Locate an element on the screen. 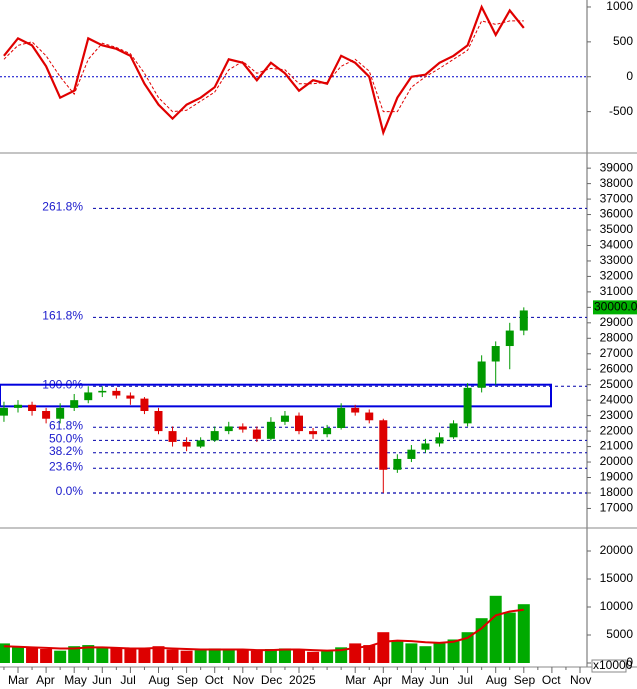  y-tick-label: 35000 is located at coordinates (617, 229).